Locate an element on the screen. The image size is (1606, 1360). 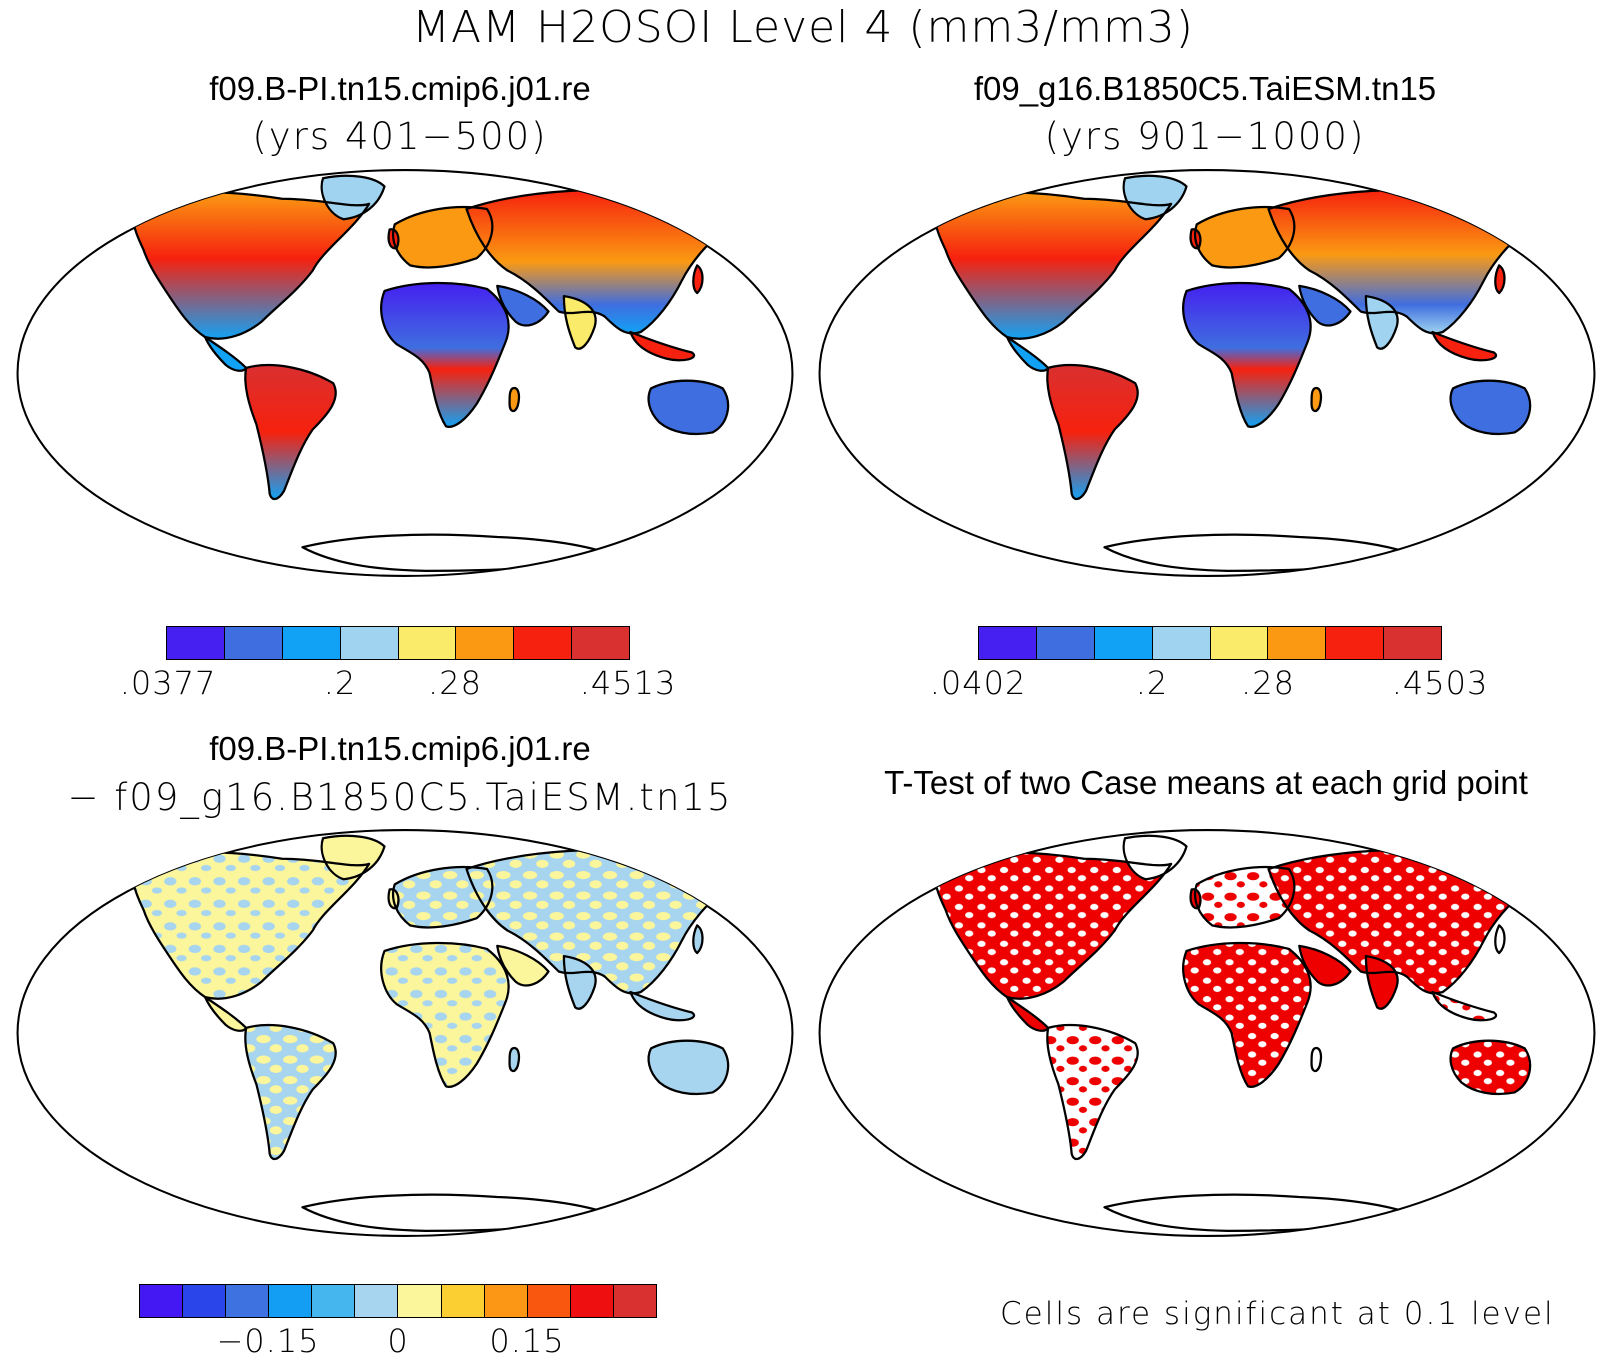
difference-map is located at coordinates (405, 1033).